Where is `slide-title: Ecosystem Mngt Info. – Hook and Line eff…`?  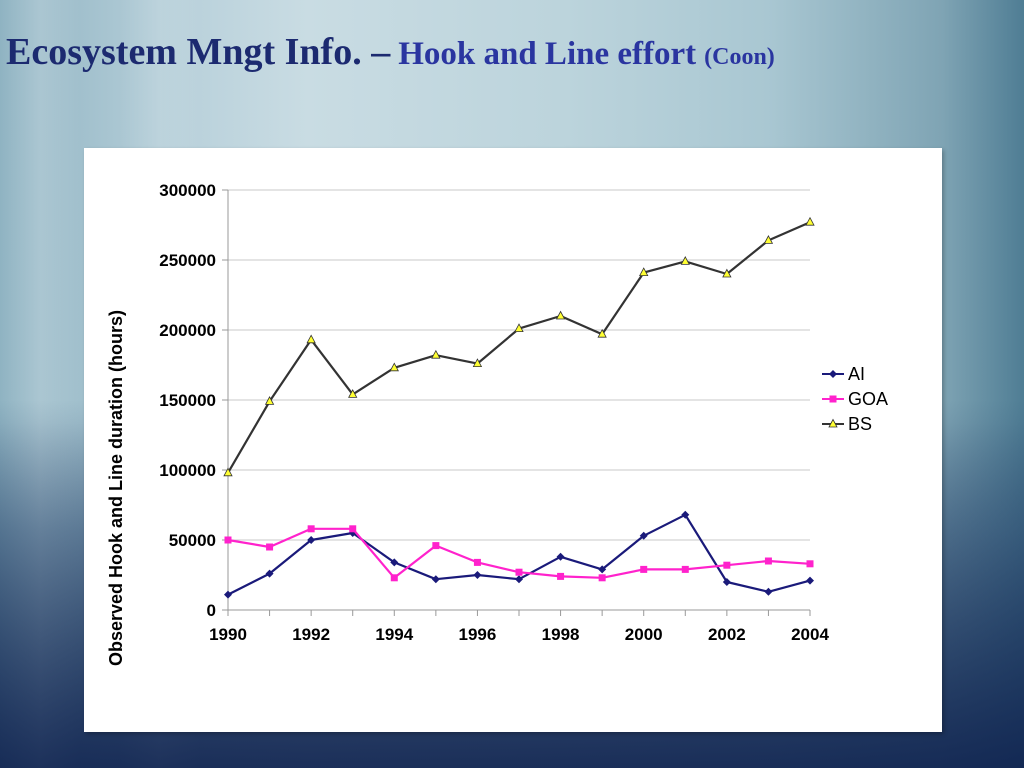 slide-title: Ecosystem Mngt Info. – Hook and Line eff… is located at coordinates (390, 52).